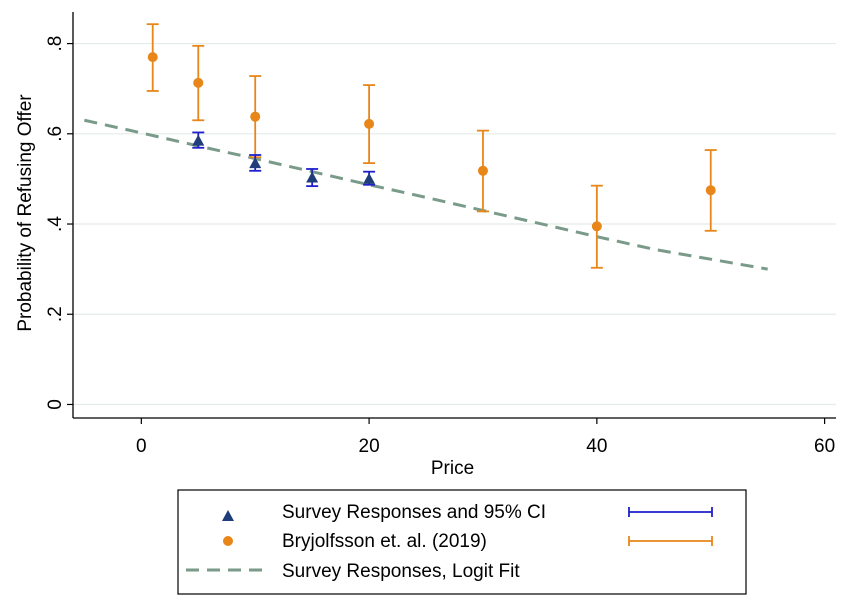  What do you see at coordinates (228, 515) in the screenshot?
I see `legend-triangle-marker` at bounding box center [228, 515].